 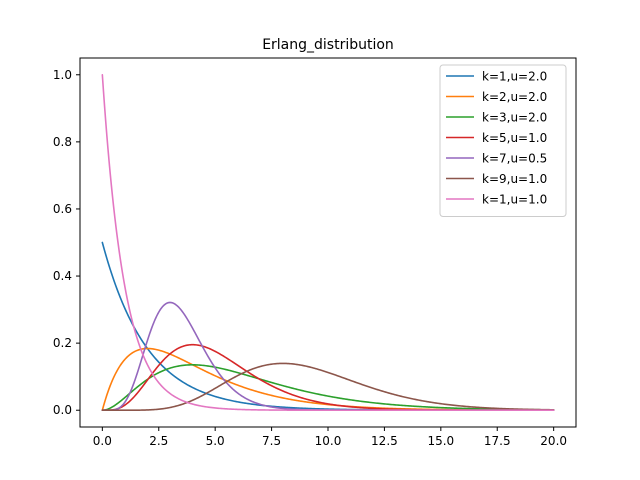 What do you see at coordinates (62, 343) in the screenshot?
I see `y-tick-label: 0.2` at bounding box center [62, 343].